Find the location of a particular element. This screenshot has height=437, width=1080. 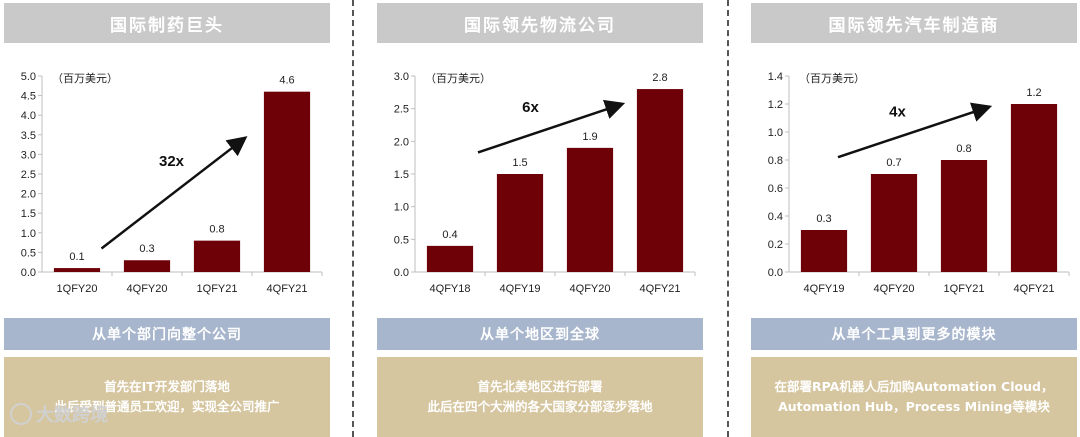

description-line: 此后在四个大洲的各大国家分部逐步落地 is located at coordinates (540, 406).